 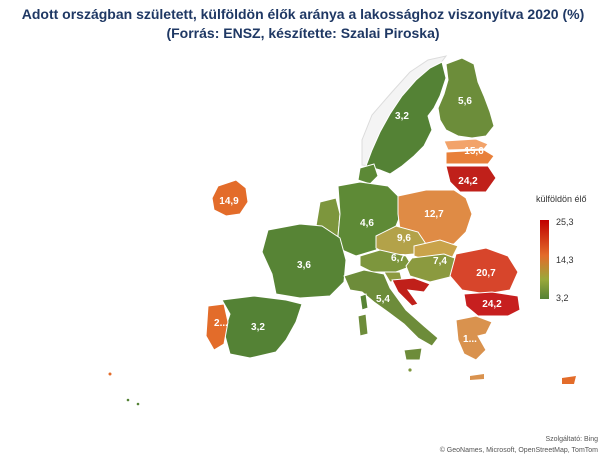 I want to click on region-finland, so click(x=466, y=98).